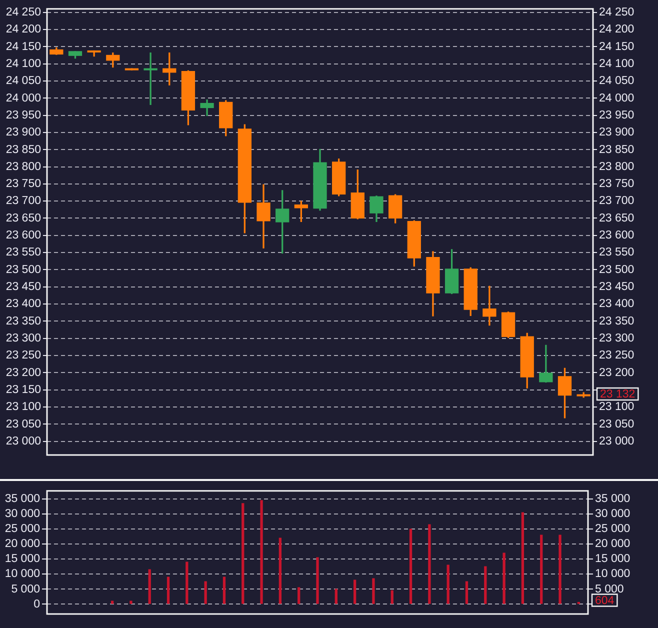 This screenshot has height=628, width=658. Describe the element at coordinates (23, 98) in the screenshot. I see `y-tick-label: 24 000` at that location.